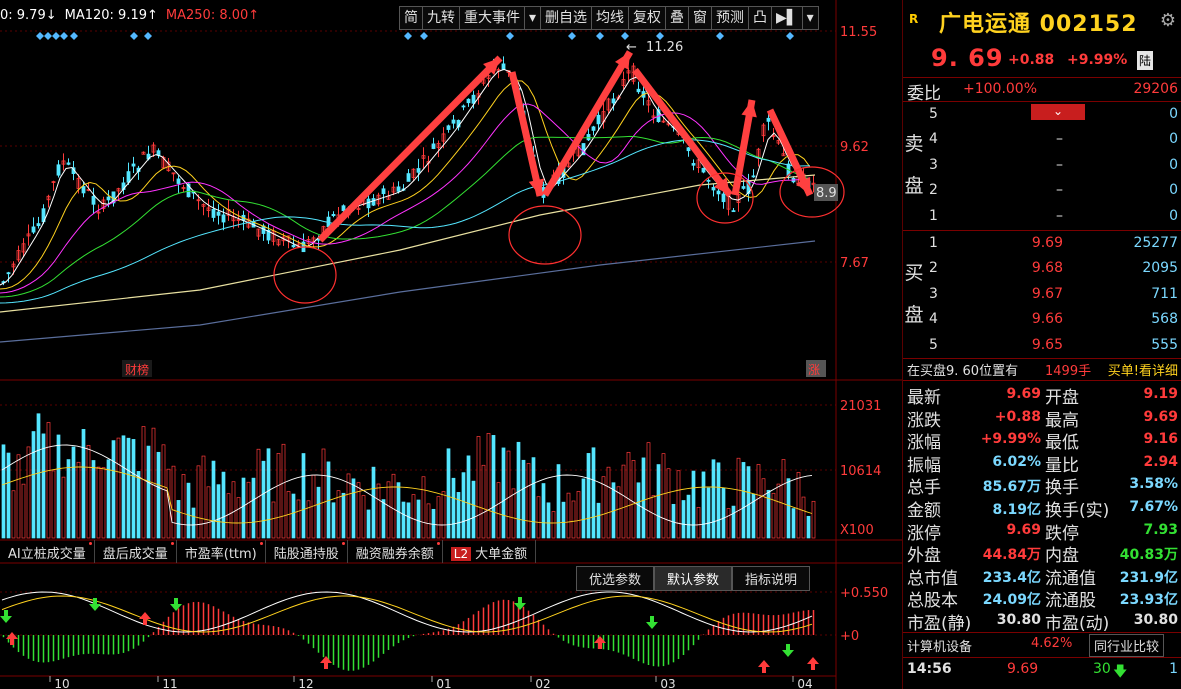  I want to click on toolbar-events-dropdown-button: ▾, so click(533, 18).